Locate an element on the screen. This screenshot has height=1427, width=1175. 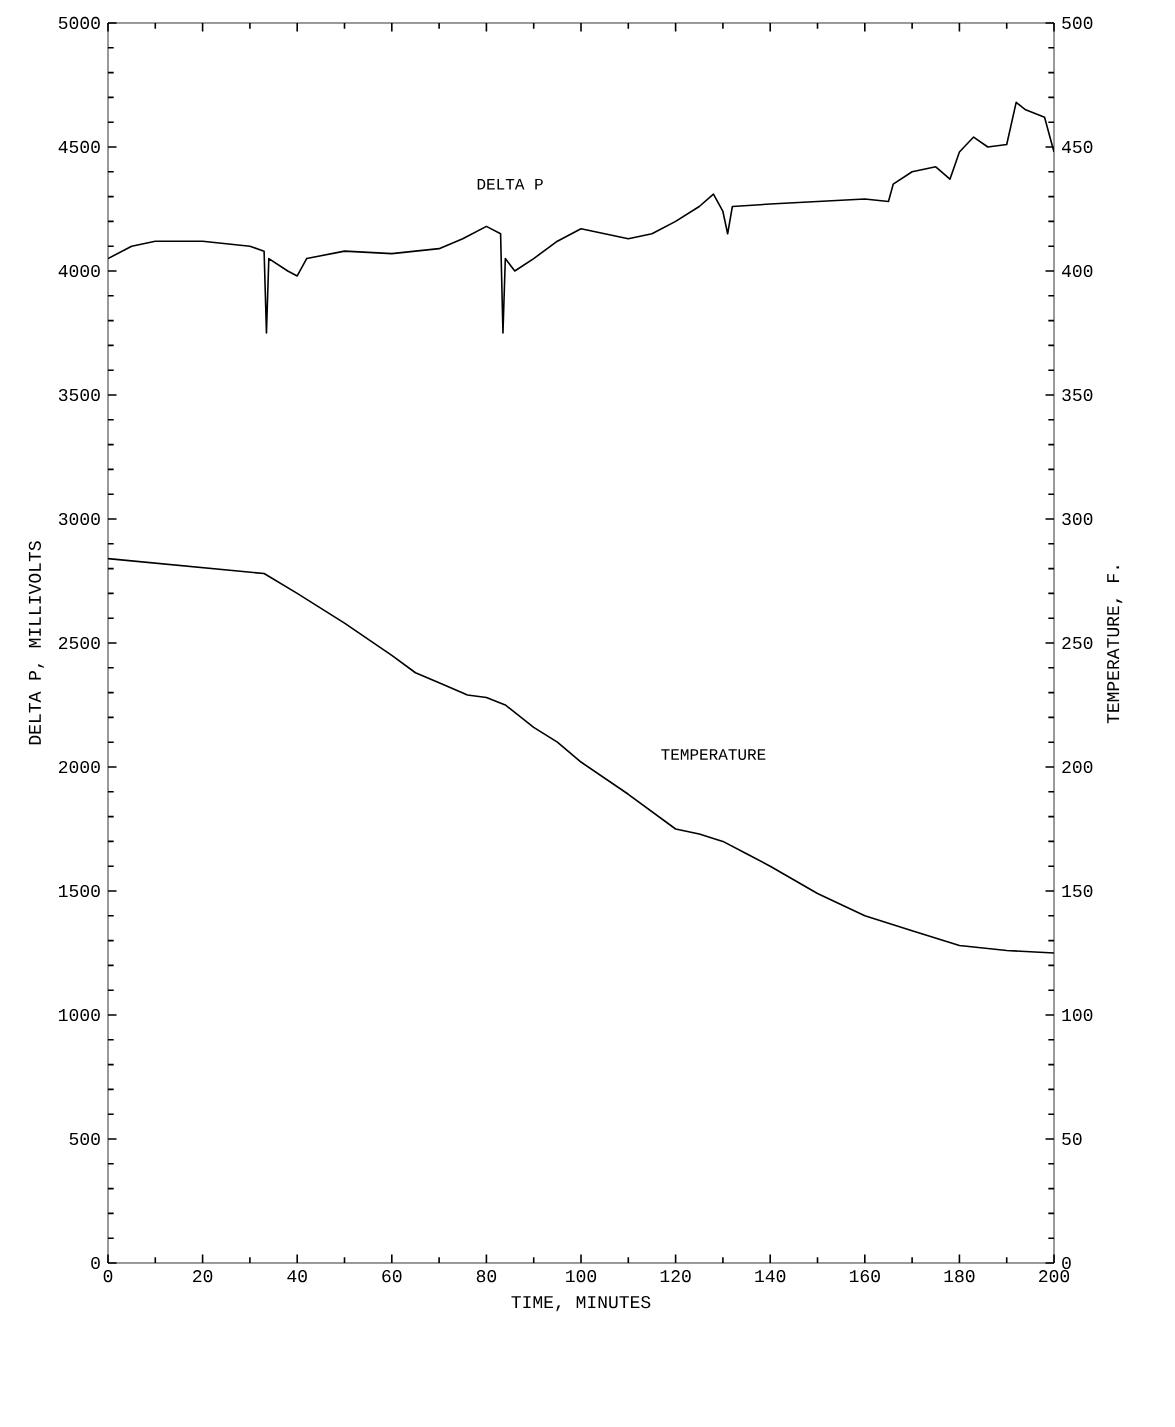
x-tick-label: 40 is located at coordinates (297, 1276).